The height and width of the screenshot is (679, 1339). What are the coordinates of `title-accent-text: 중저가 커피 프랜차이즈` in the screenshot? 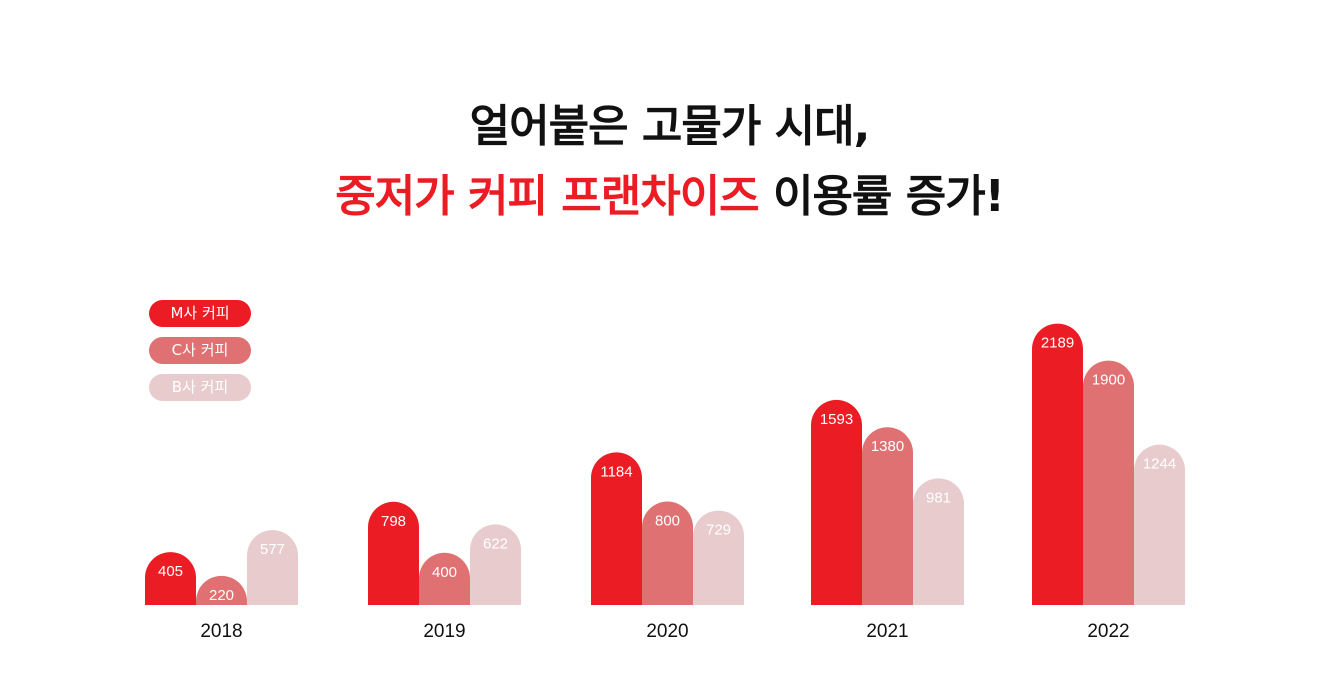 It's located at (547, 196).